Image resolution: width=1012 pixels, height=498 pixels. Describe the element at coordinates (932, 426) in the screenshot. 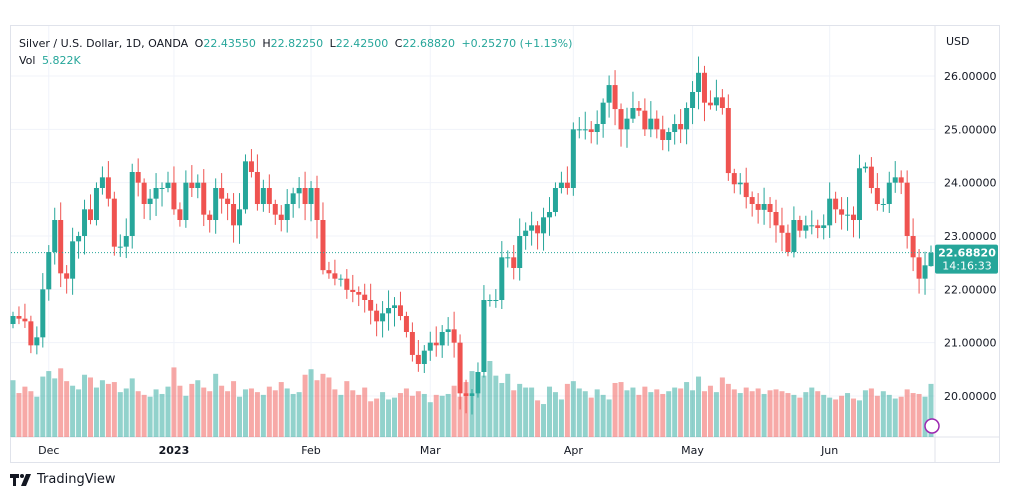

I see `event-marker-icon` at that location.